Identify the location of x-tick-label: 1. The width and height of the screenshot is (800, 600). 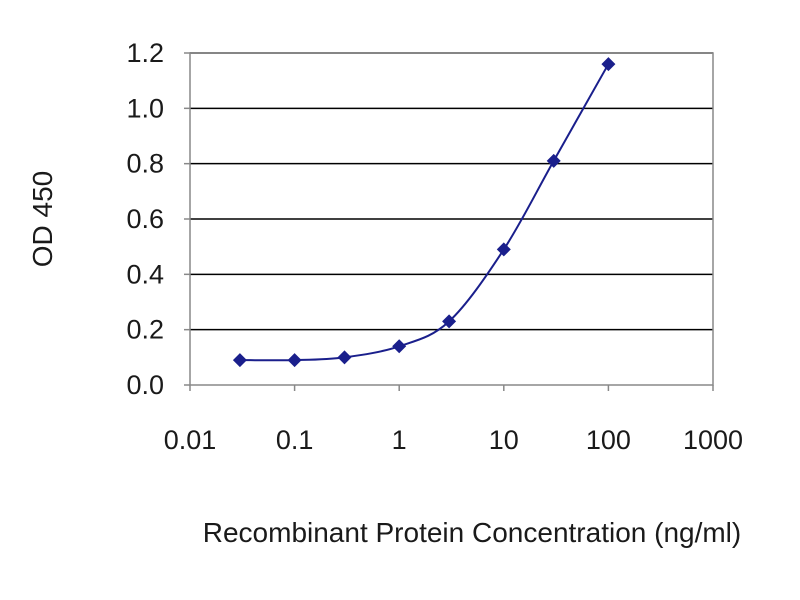
(399, 440).